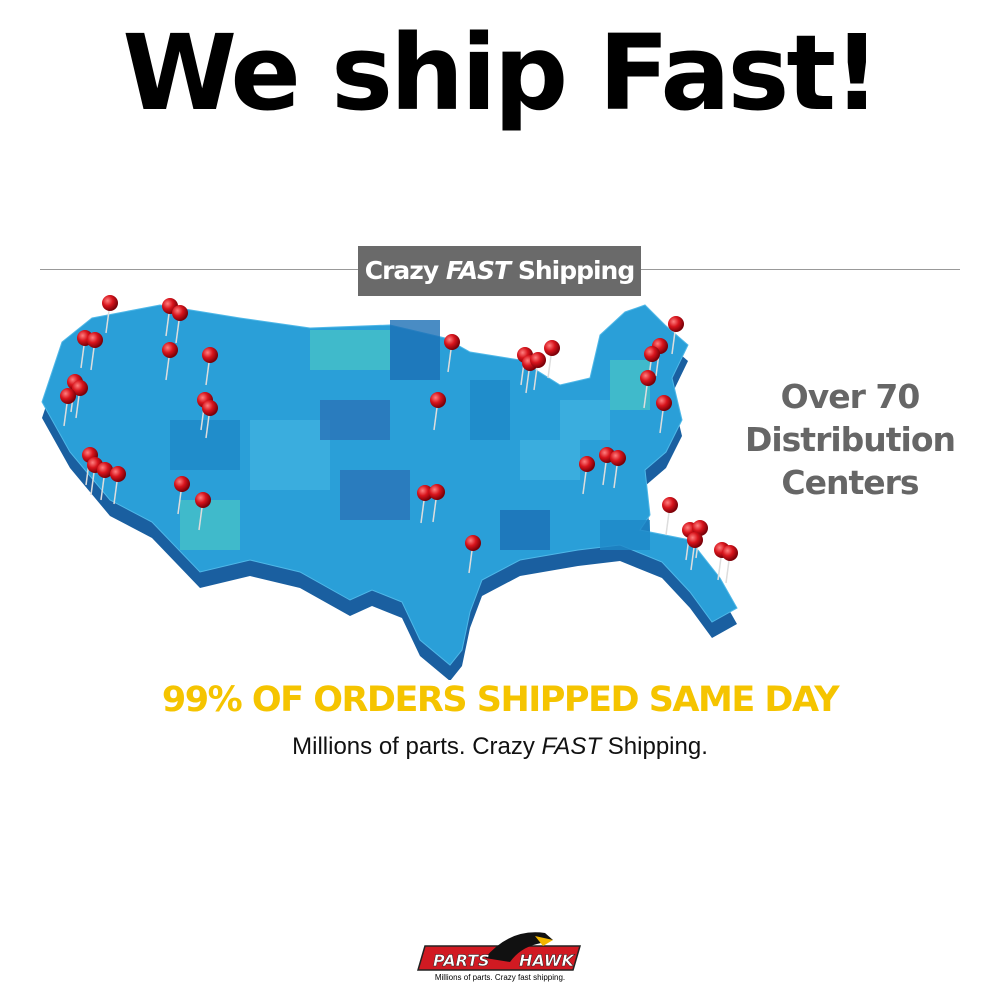  Describe the element at coordinates (500, 977) in the screenshot. I see `logo-tagline: Millions of parts. Crazy fast shipping.` at that location.